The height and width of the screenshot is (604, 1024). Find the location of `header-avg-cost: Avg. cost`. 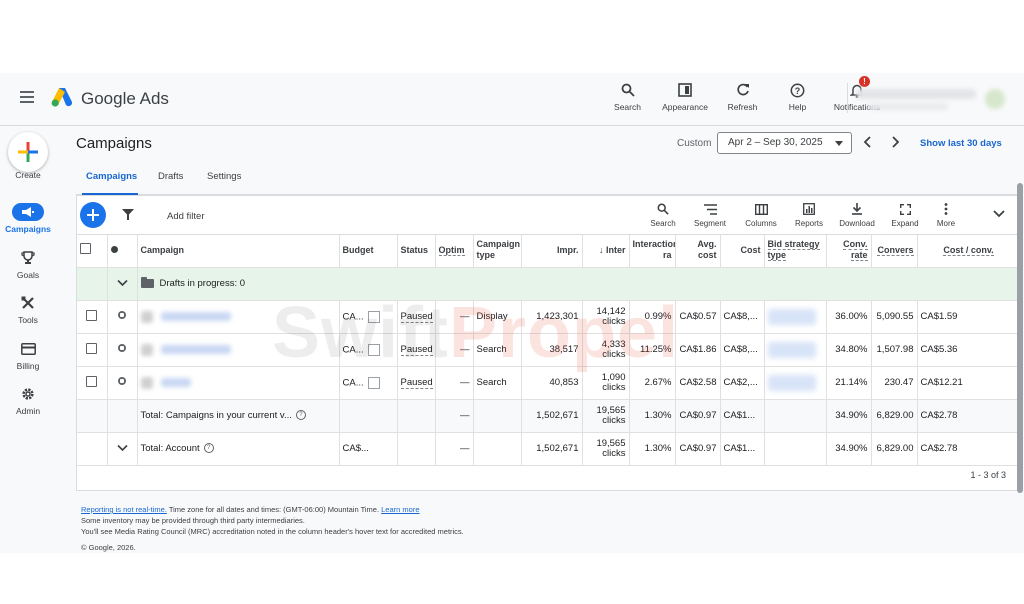

header-avg-cost: Avg. cost is located at coordinates (698, 251).